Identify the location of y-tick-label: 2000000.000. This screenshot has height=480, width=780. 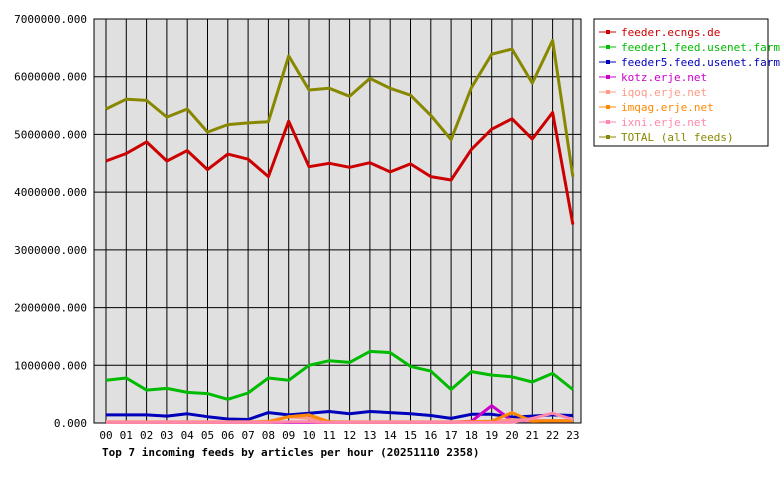
(50, 308).